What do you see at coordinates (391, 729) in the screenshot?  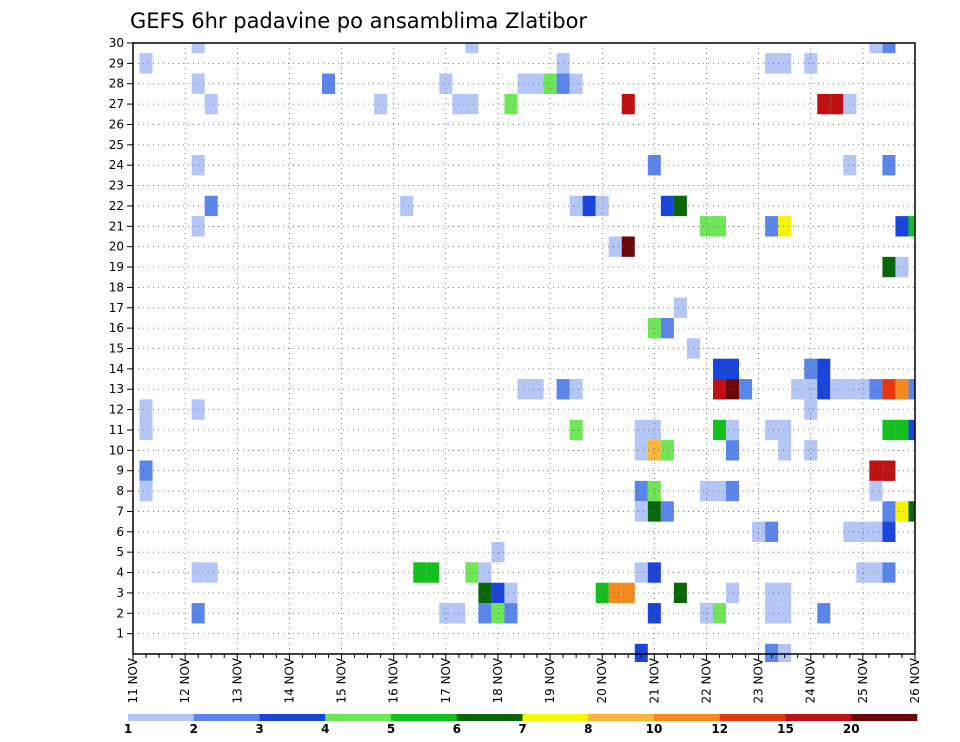 I see `colorbar-tick-label: 5` at bounding box center [391, 729].